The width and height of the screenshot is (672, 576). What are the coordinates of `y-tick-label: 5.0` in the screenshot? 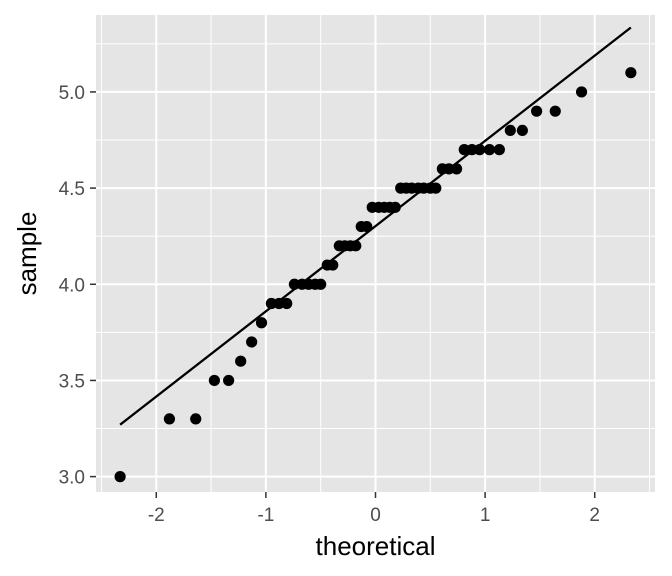 It's located at (72, 93).